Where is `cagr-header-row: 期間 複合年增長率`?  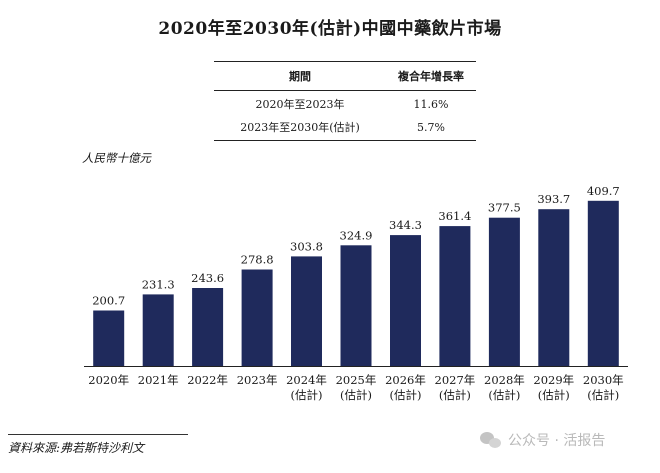
cagr-header-row: 期間 複合年增長率 is located at coordinates (345, 76).